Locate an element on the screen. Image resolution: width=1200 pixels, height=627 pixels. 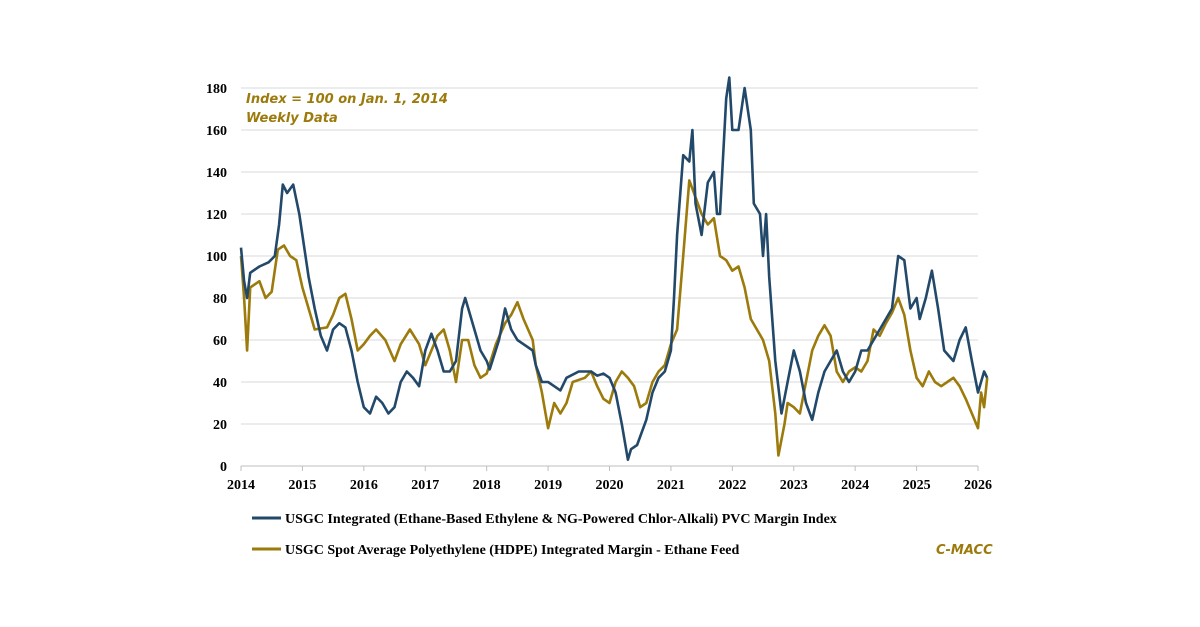
x-tick-label: 2017 is located at coordinates (425, 485).